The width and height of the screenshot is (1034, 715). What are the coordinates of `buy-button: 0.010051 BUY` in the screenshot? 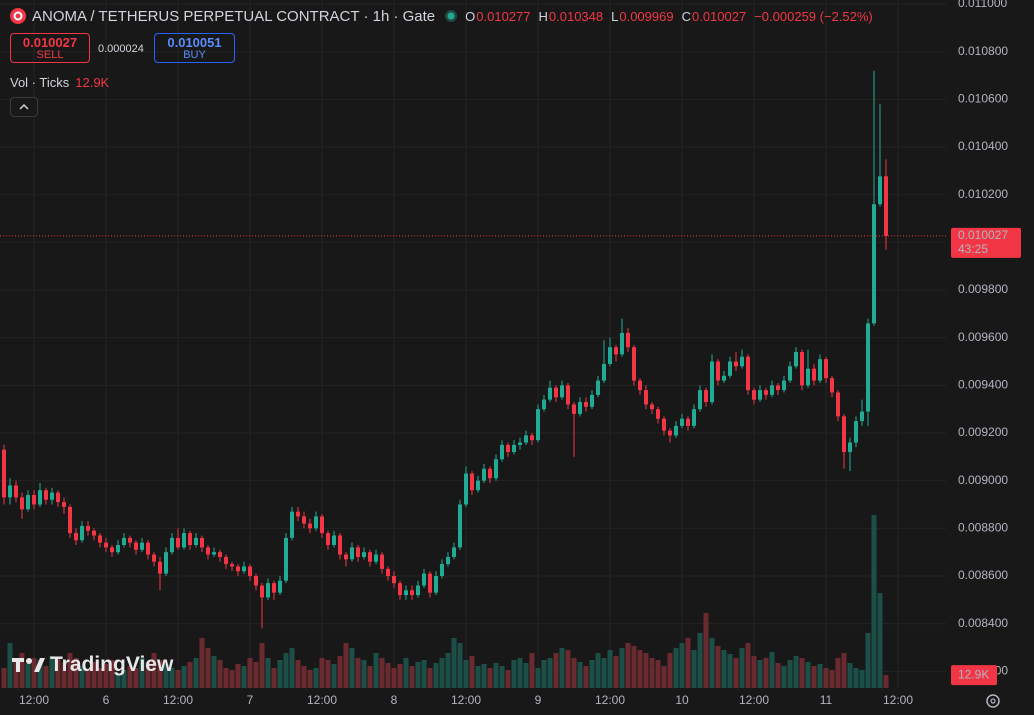 It's located at (194, 48).